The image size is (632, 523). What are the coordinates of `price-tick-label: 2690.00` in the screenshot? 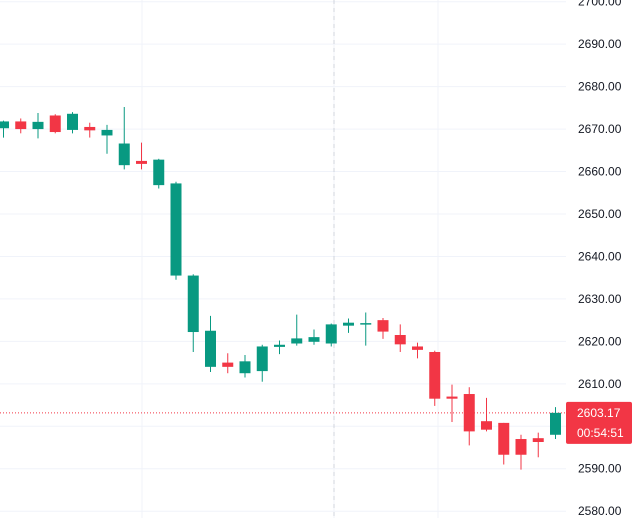 It's located at (600, 44).